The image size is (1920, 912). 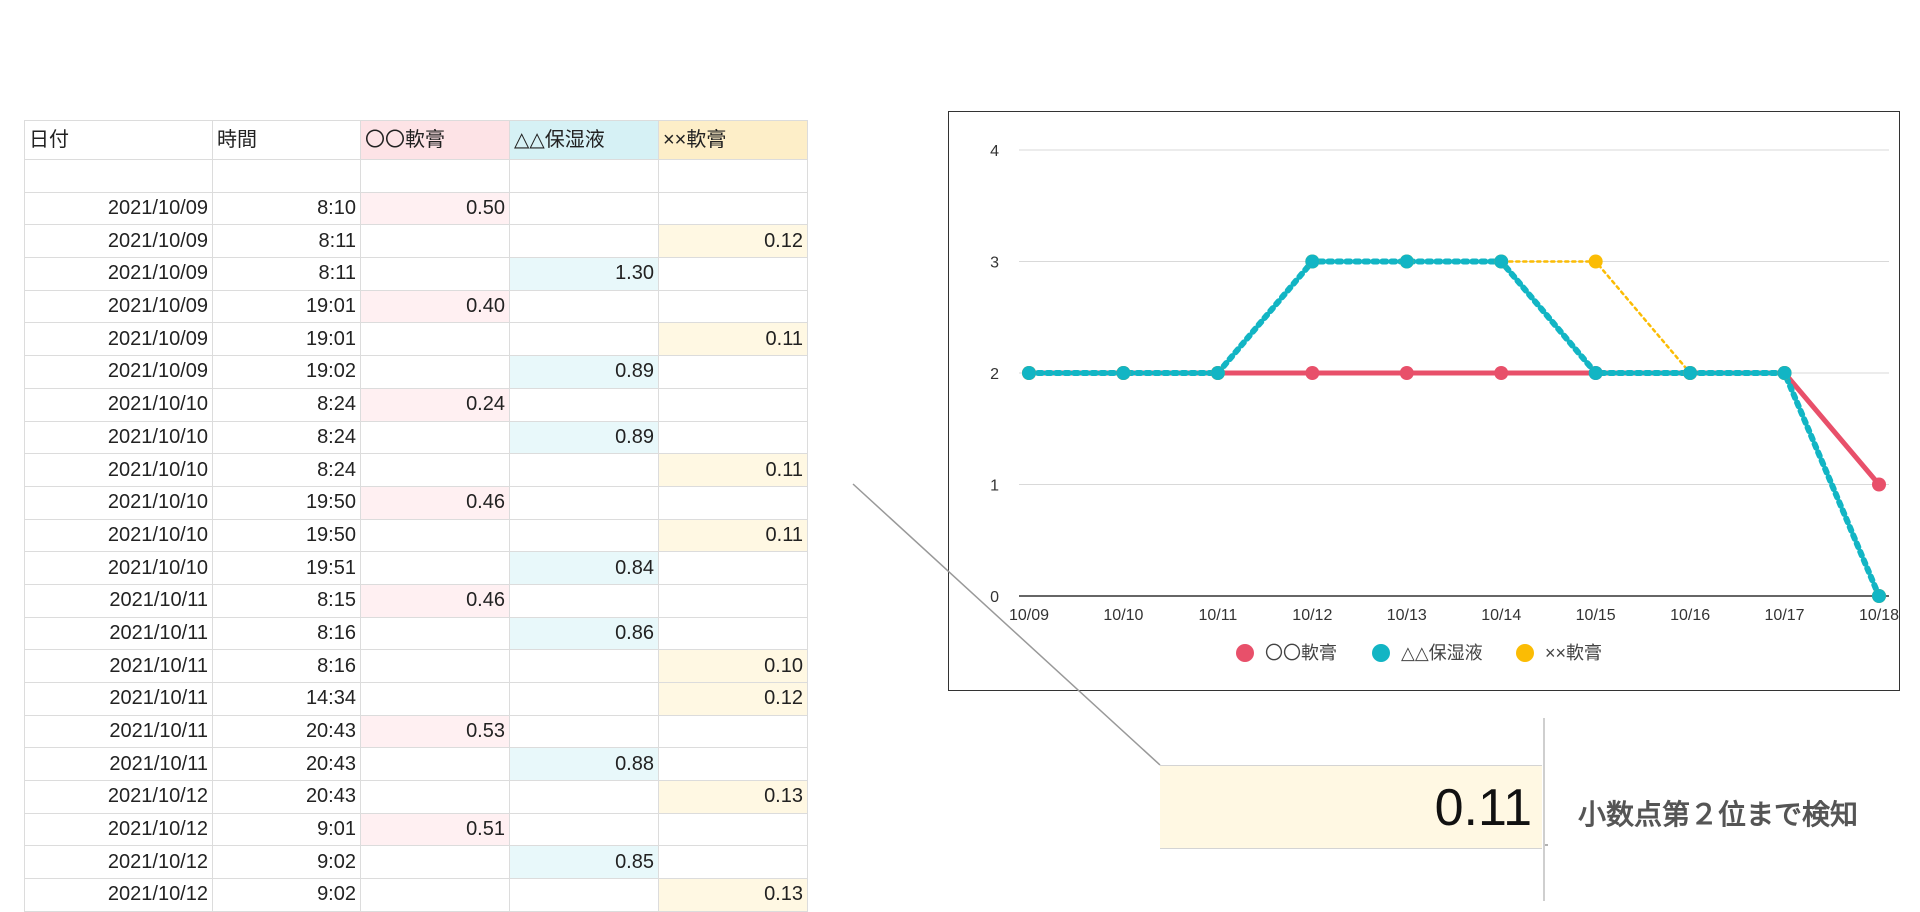 What do you see at coordinates (584, 568) in the screenshot?
I see `cell-moisturizer-b: 0.84` at bounding box center [584, 568].